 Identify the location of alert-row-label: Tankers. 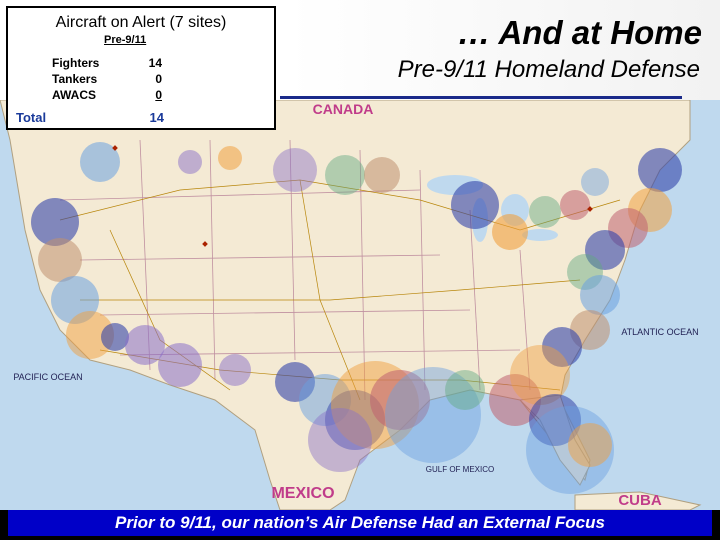
(75, 79).